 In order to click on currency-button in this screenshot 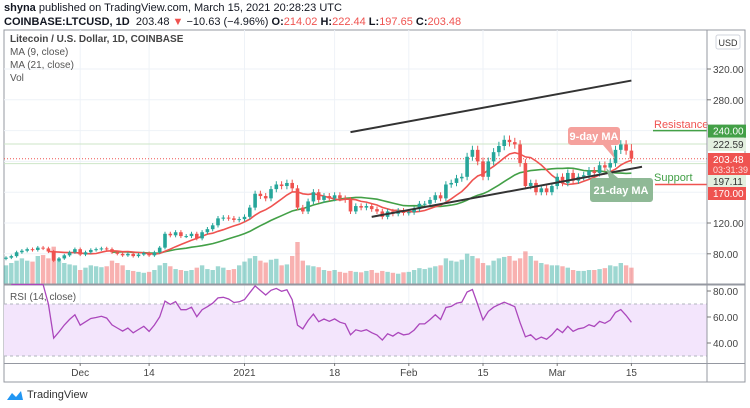, I will do `click(728, 42)`.